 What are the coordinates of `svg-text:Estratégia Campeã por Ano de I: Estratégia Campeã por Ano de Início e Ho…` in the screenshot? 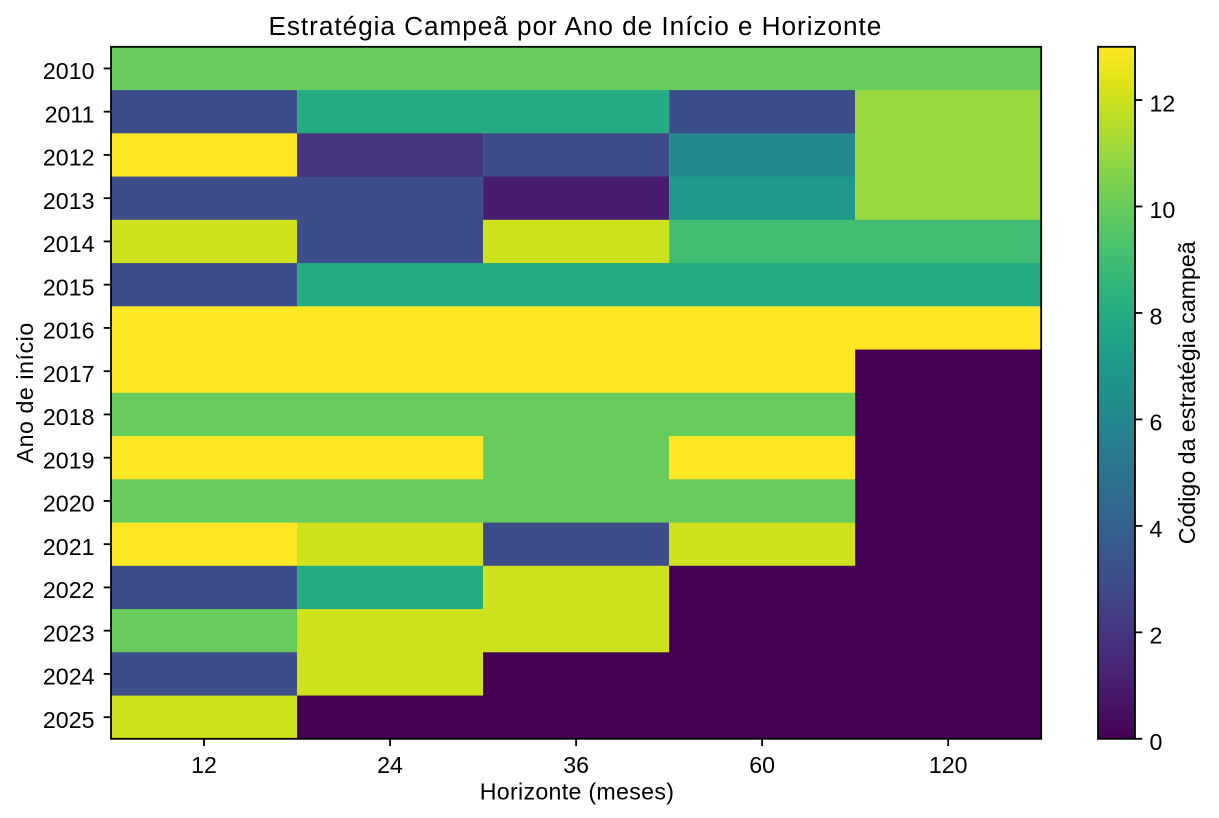 It's located at (575, 26).